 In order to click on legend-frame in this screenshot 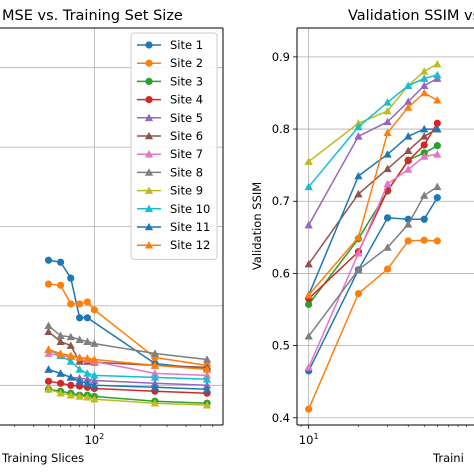, I will do `click(174, 146)`.